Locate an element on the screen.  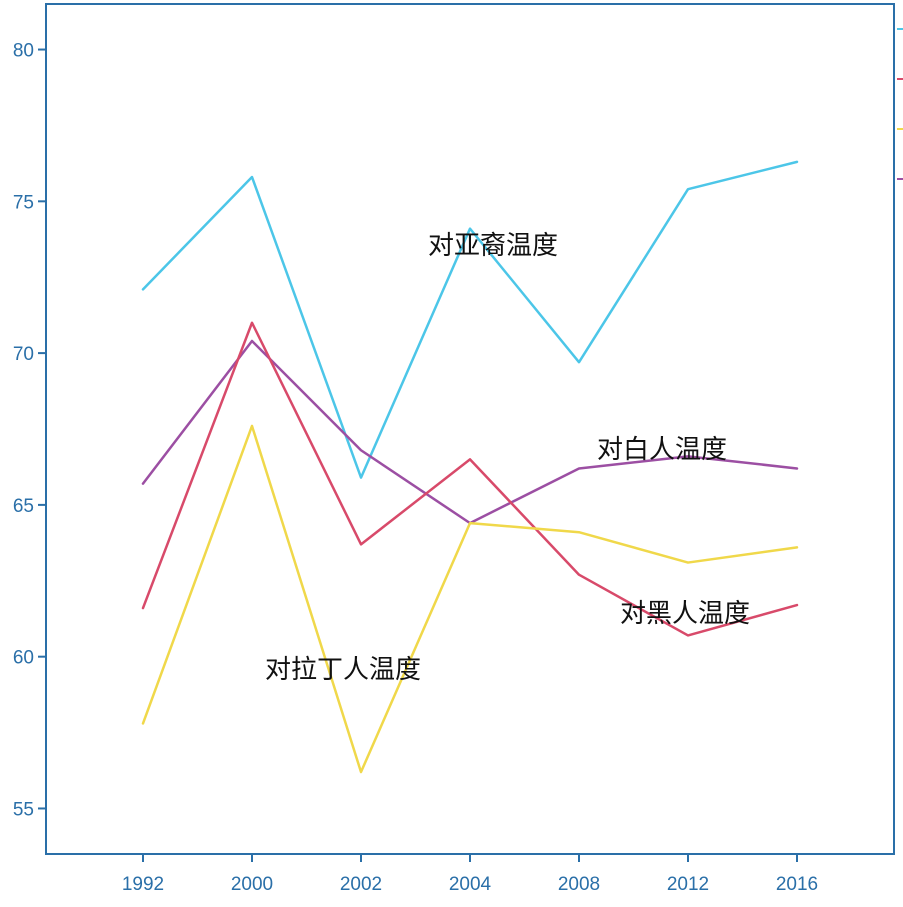
annotation-asian: 对亚裔温度 is located at coordinates (493, 246).